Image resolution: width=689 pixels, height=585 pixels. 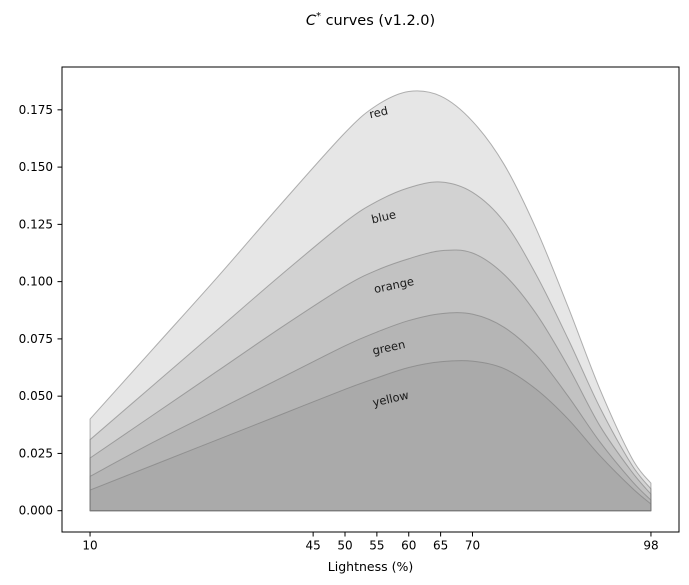 What do you see at coordinates (378, 20) in the screenshot?
I see `title-text: curves (v1.2.0)` at bounding box center [378, 20].